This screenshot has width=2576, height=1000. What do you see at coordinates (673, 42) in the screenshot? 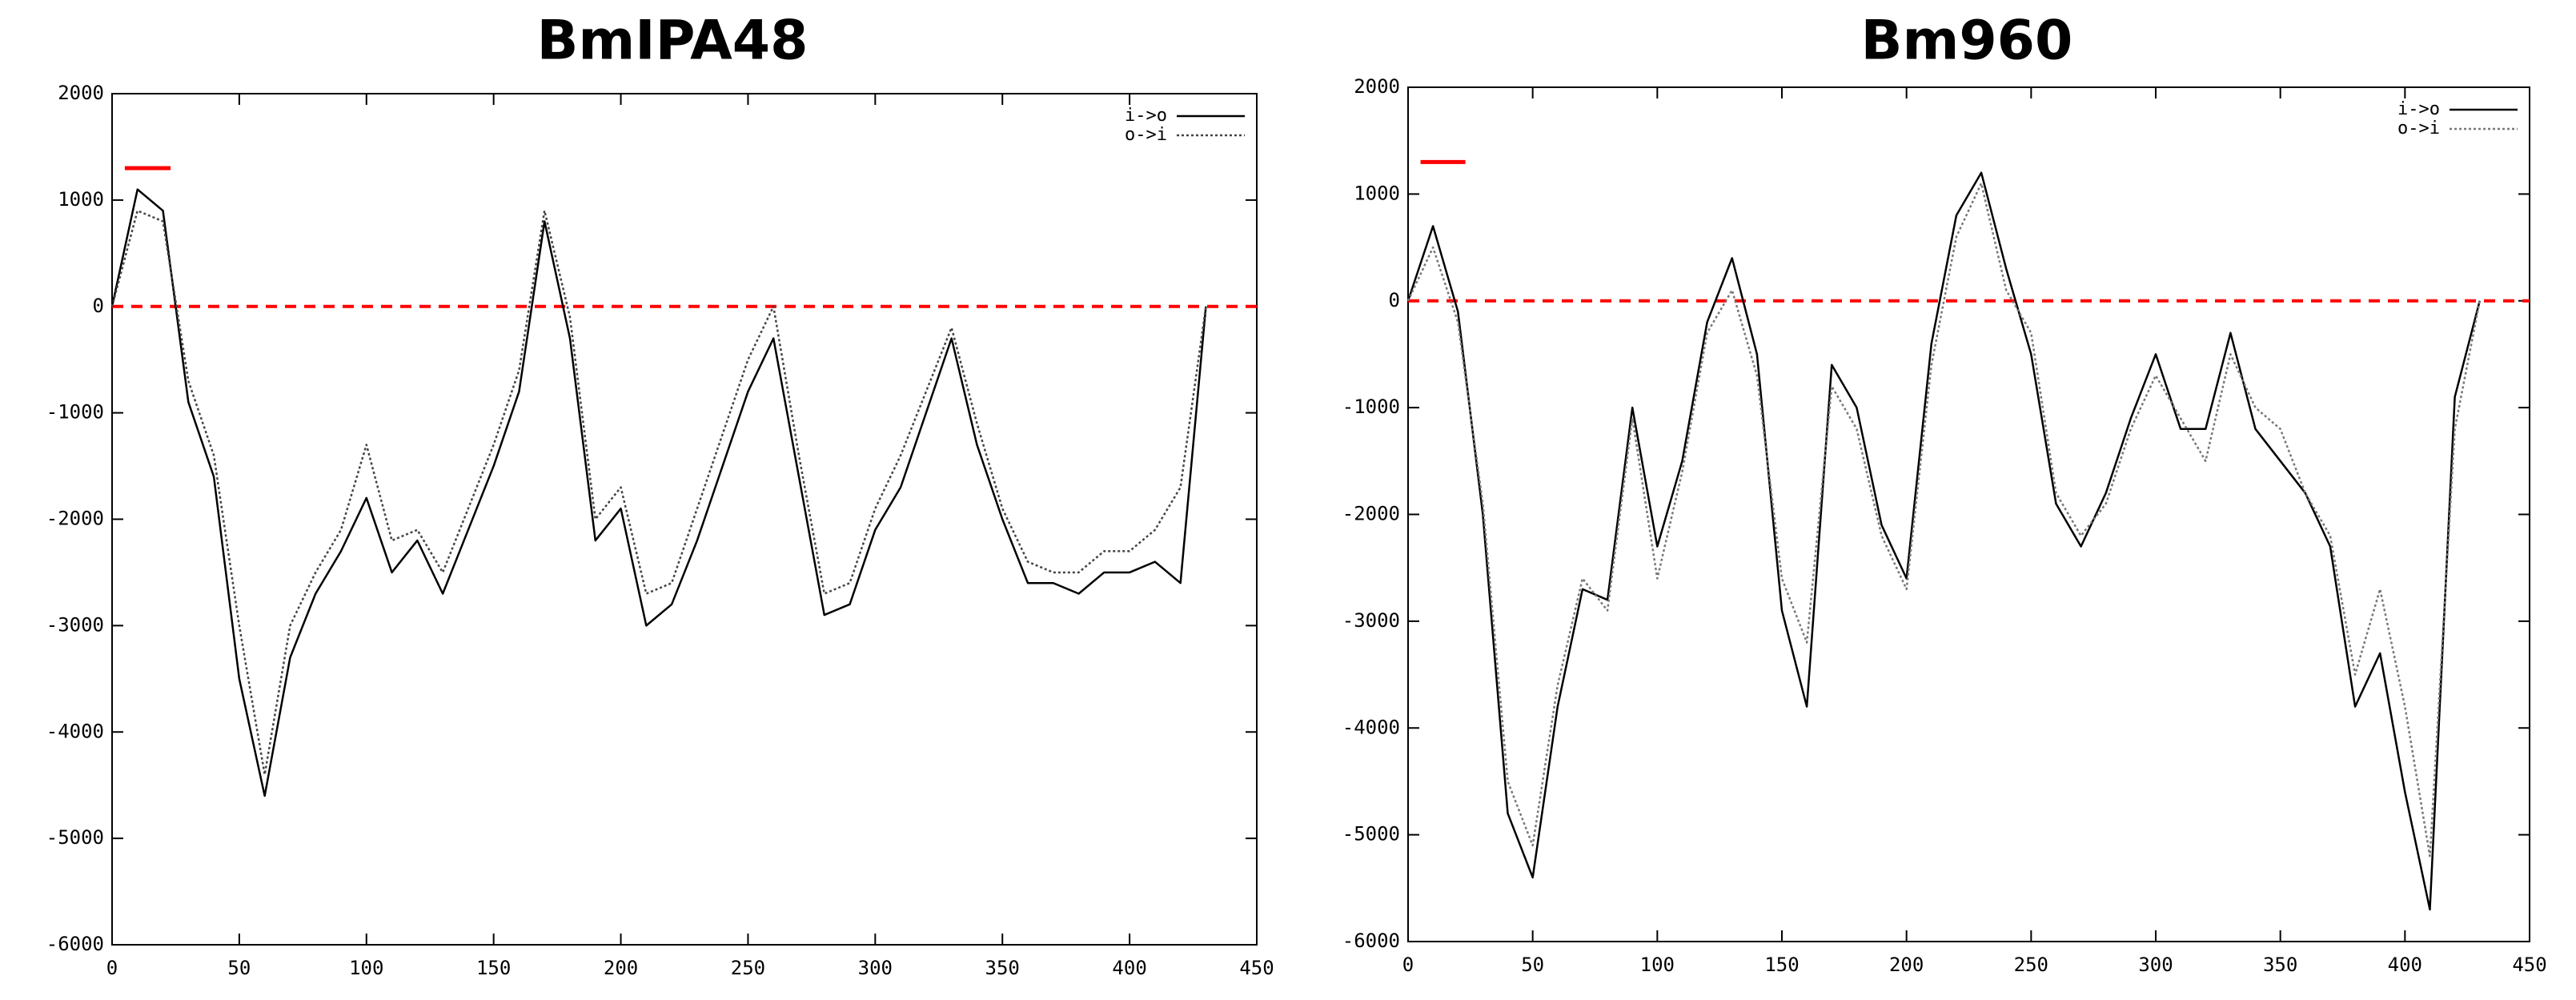
I see `chart-title: BmIPA48` at bounding box center [673, 42].